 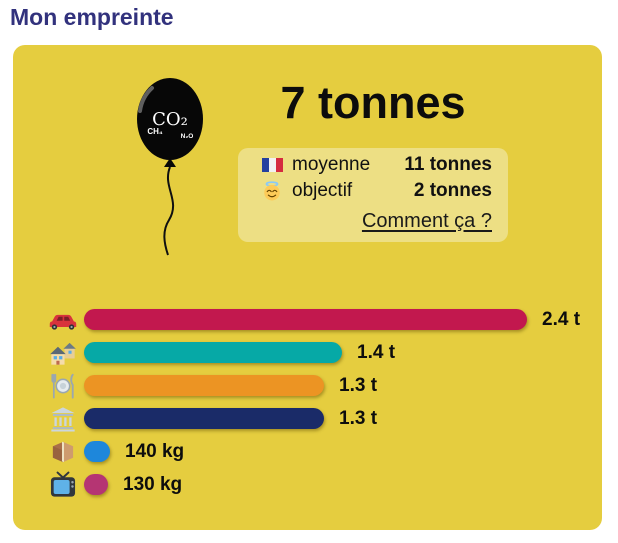 I want to click on bar-transport, so click(x=305, y=319).